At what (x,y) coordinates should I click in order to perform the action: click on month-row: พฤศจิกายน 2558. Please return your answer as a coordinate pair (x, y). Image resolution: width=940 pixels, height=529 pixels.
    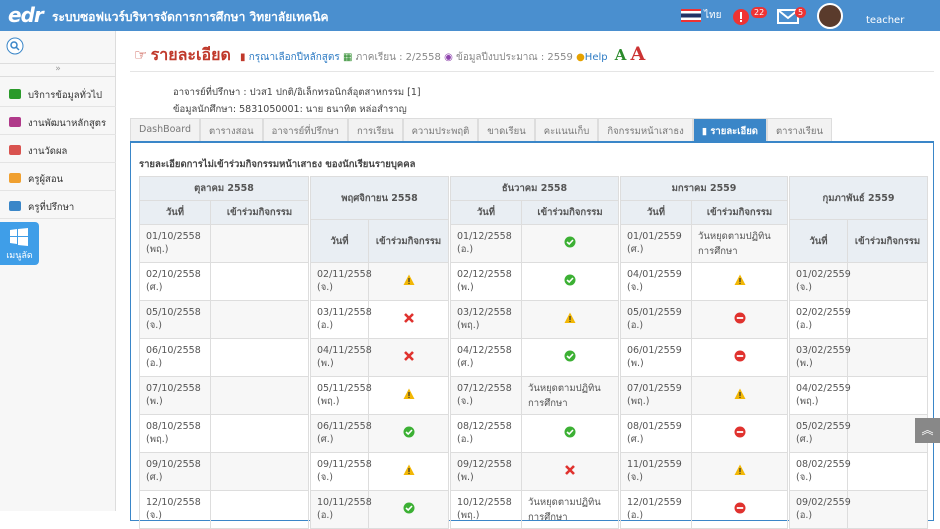
    Looking at the image, I should click on (379, 198).